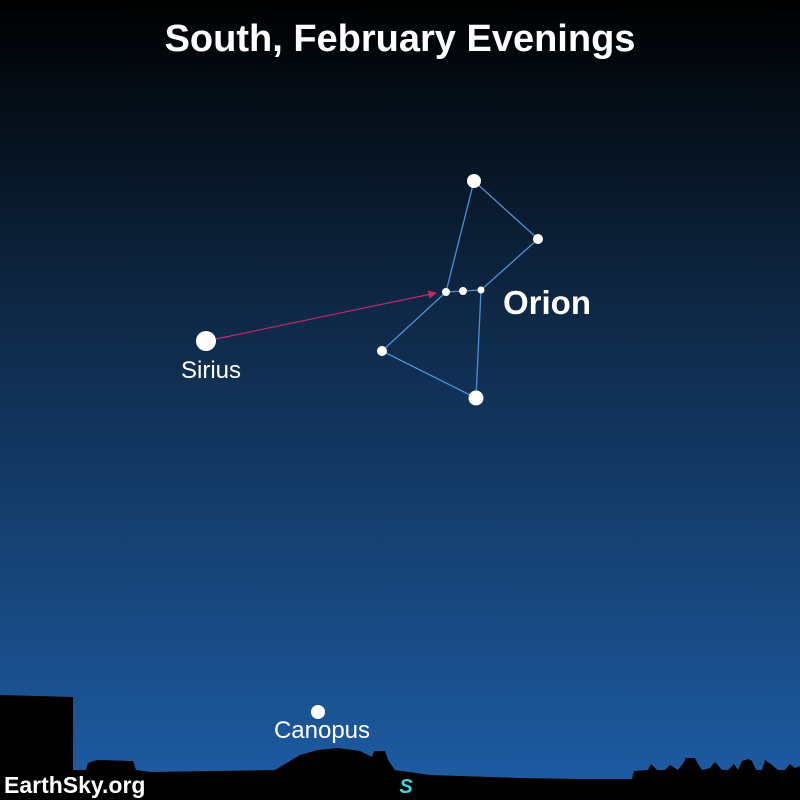  What do you see at coordinates (406, 787) in the screenshot?
I see `direction-marker-south: S` at bounding box center [406, 787].